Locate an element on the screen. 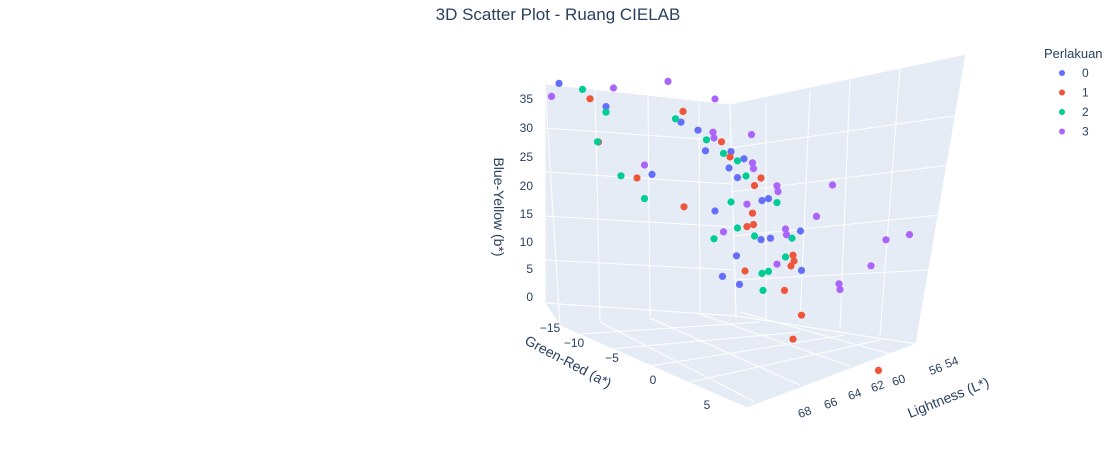 The height and width of the screenshot is (450, 1116). legend-item-2: 2 is located at coordinates (1074, 112).